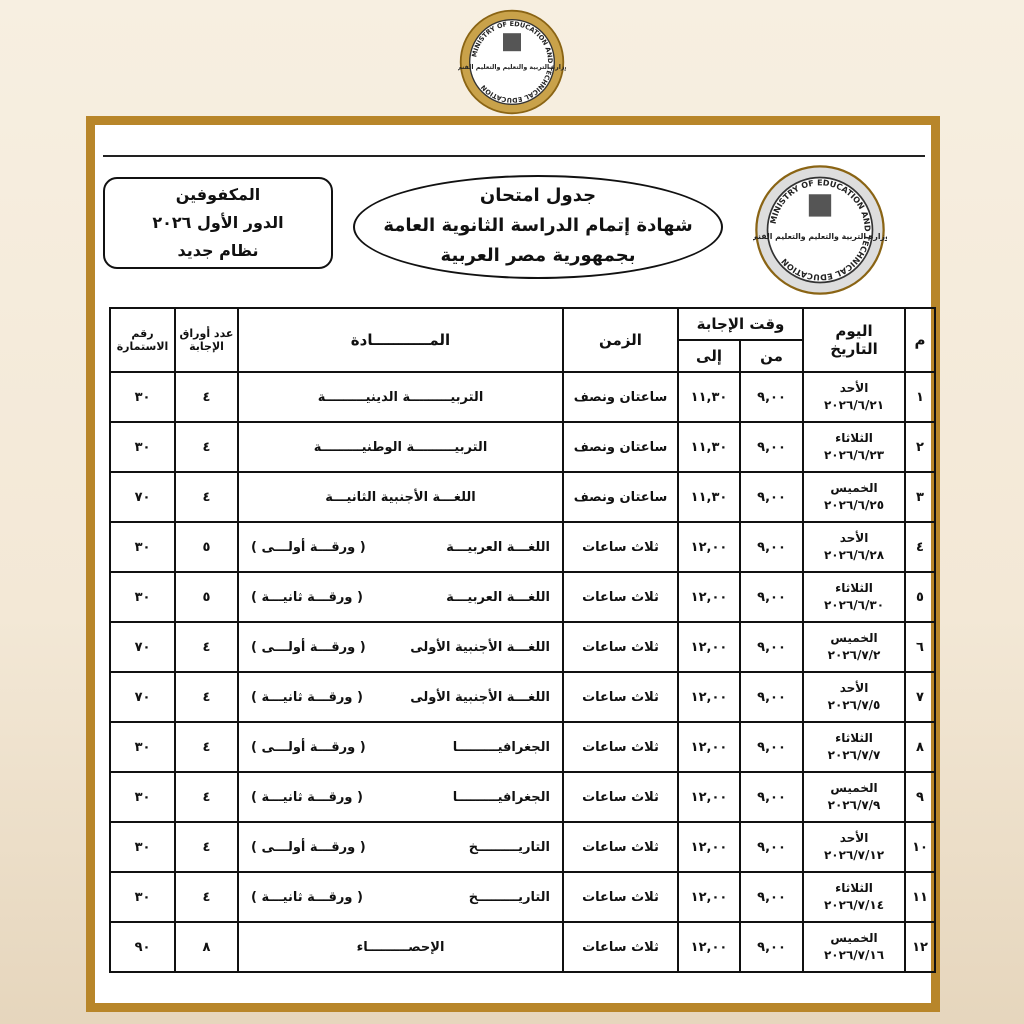 The image size is (1024, 1024). I want to click on date: ٢٠٢٦/٧/٧, so click(854, 755).